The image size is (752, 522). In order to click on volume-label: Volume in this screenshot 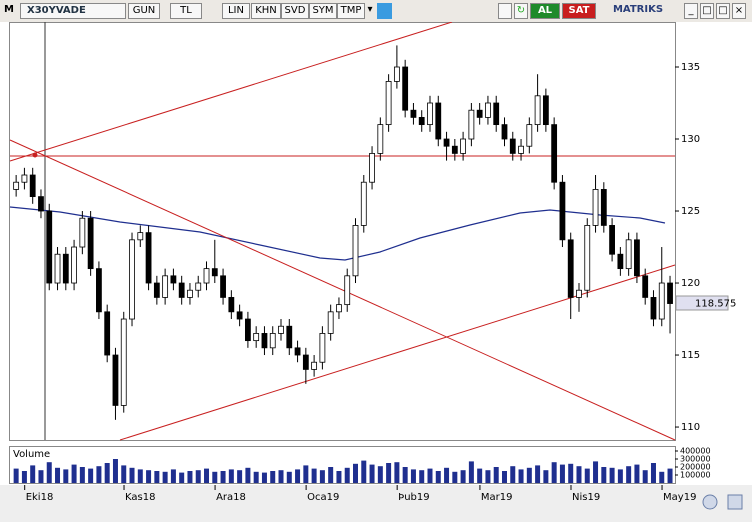, I will do `click(31, 454)`.